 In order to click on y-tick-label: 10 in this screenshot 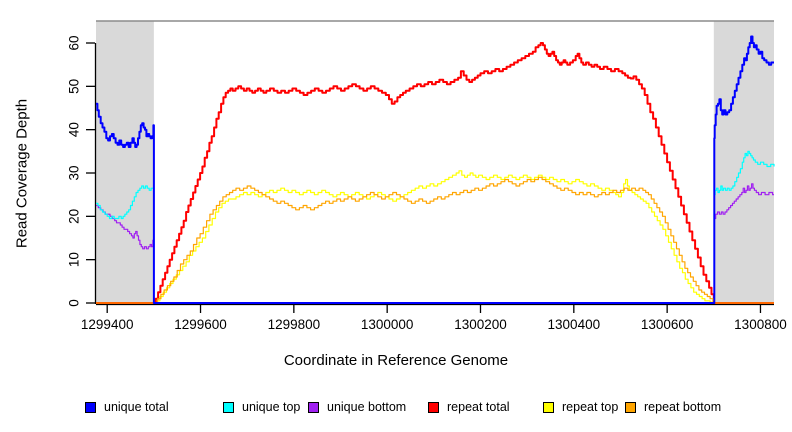, I will do `click(74, 259)`.